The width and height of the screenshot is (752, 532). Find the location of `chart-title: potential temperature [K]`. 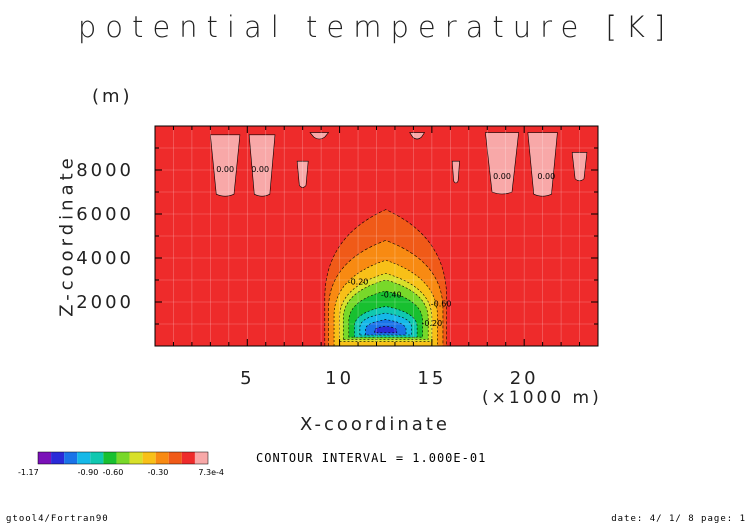

chart-title: potential temperature [K] is located at coordinates (376, 27).